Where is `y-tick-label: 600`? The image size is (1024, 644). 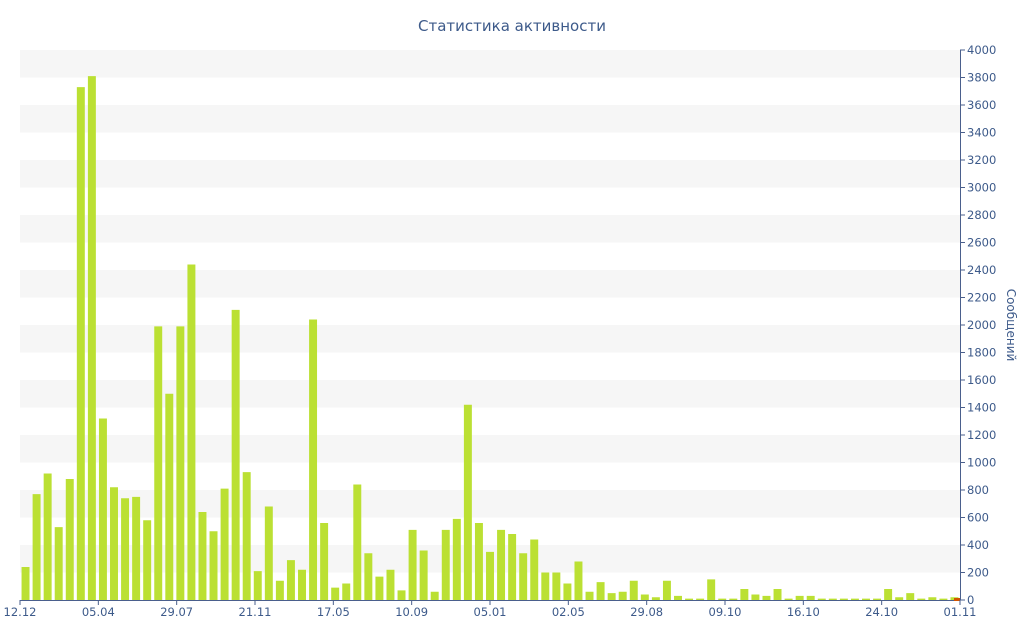 y-tick-label: 600 is located at coordinates (978, 518).